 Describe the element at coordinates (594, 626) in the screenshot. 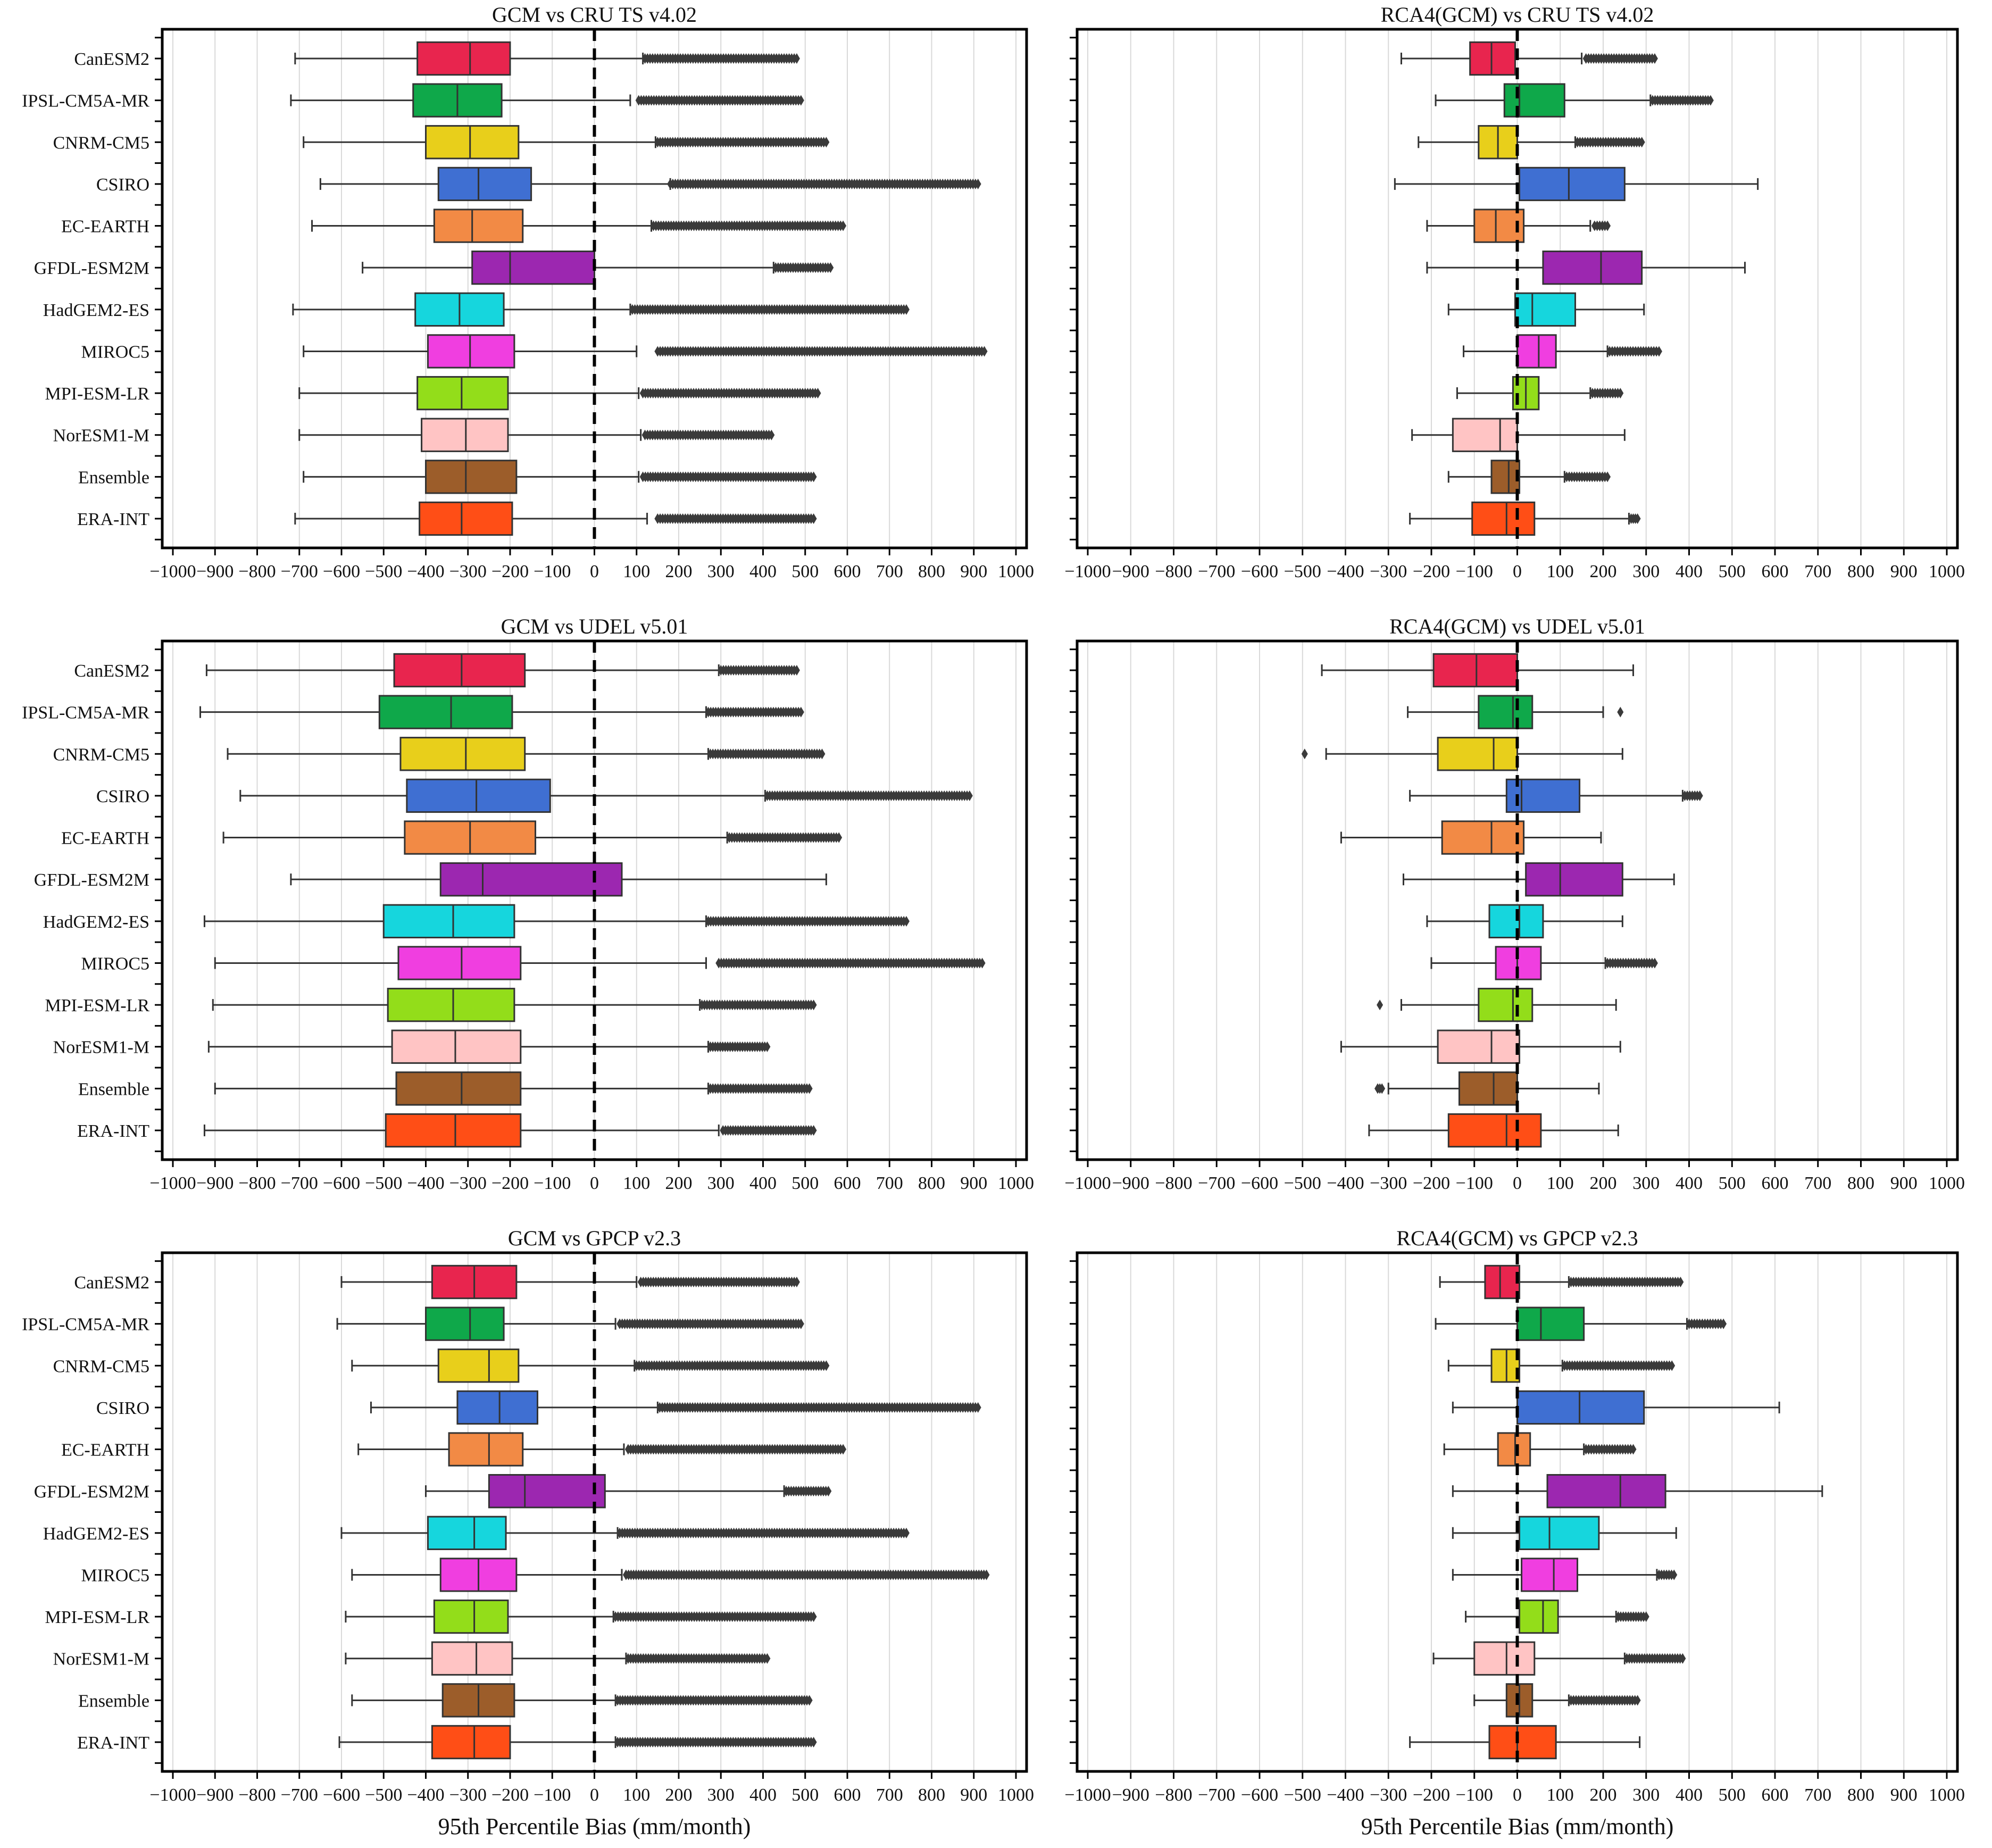

I see `panel-title: GCM vs UDEL v5.01` at that location.